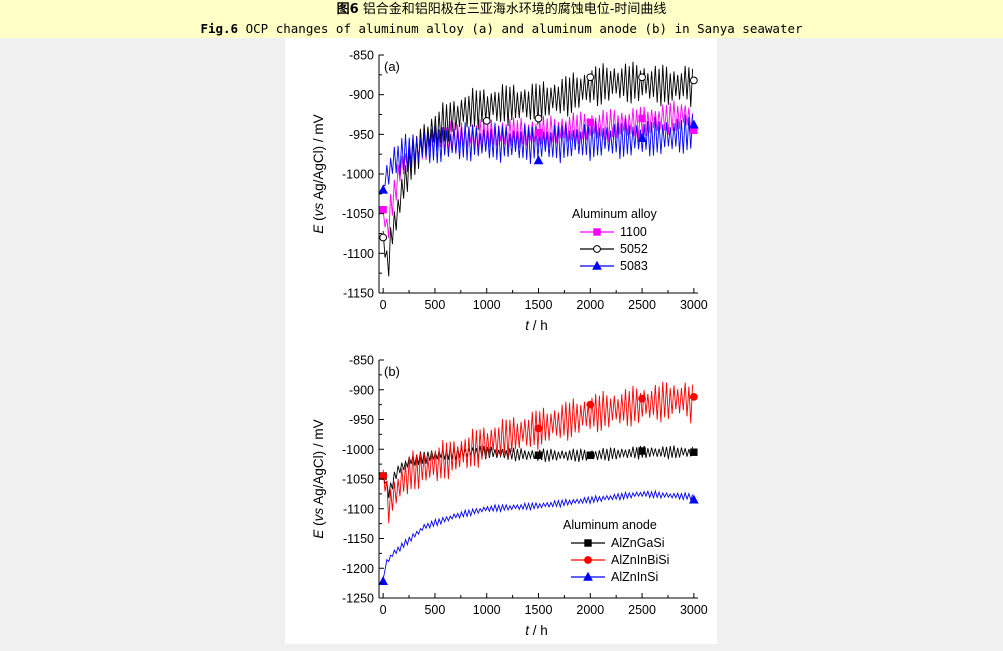  What do you see at coordinates (694, 499) in the screenshot?
I see `panel-b-series-AlZnInSi-point` at bounding box center [694, 499].